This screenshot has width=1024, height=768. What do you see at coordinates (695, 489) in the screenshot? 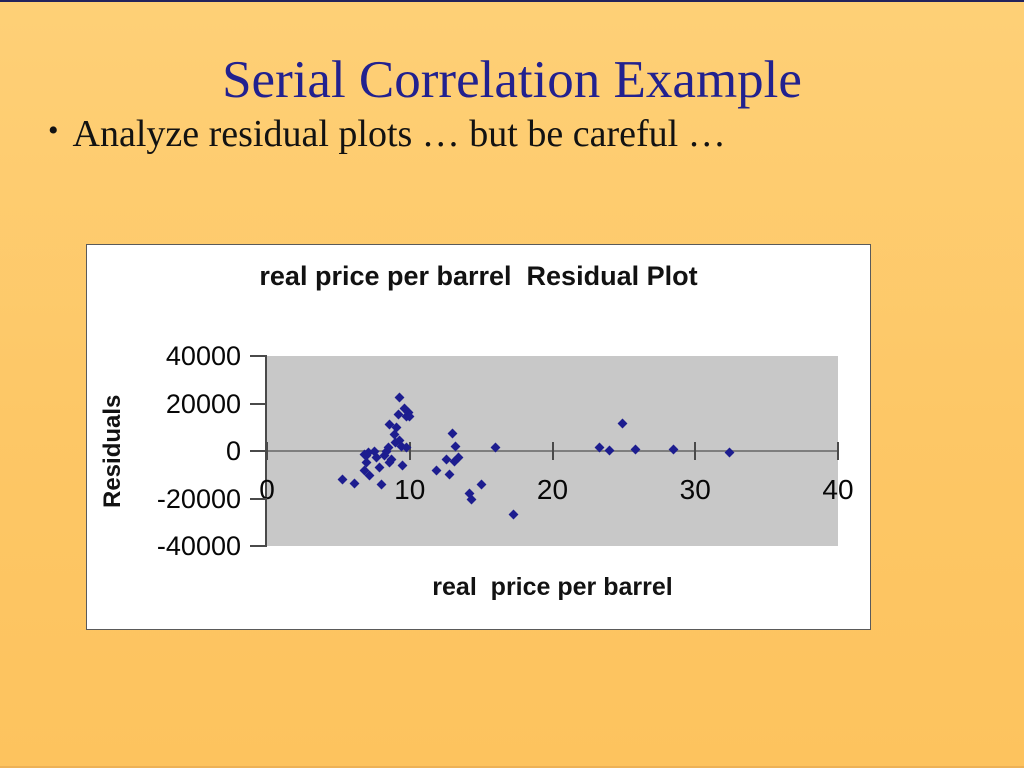
I see `x-axis-tick-label: 30` at bounding box center [695, 489].